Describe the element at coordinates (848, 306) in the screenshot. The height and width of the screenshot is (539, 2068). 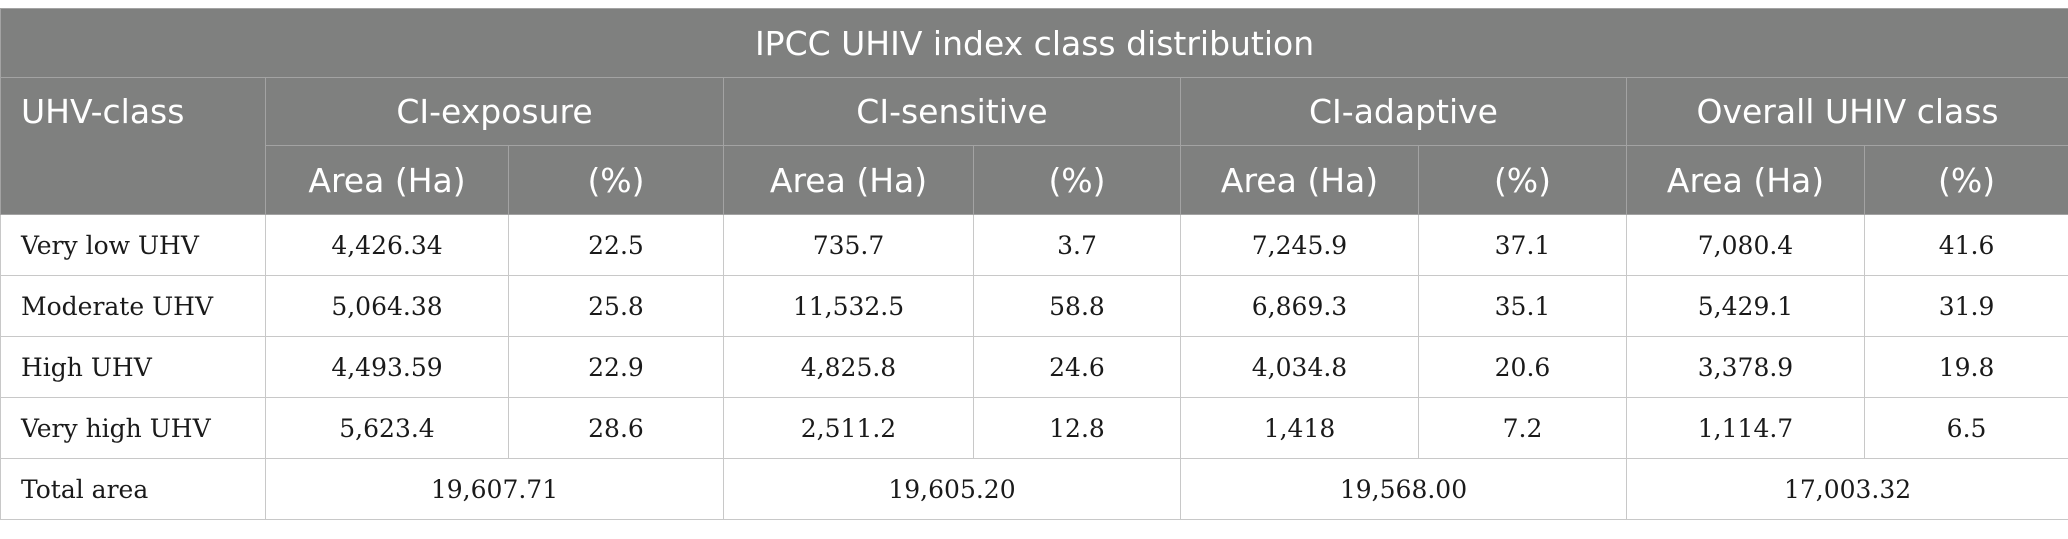
I see `table-cell: 11,532.5` at that location.